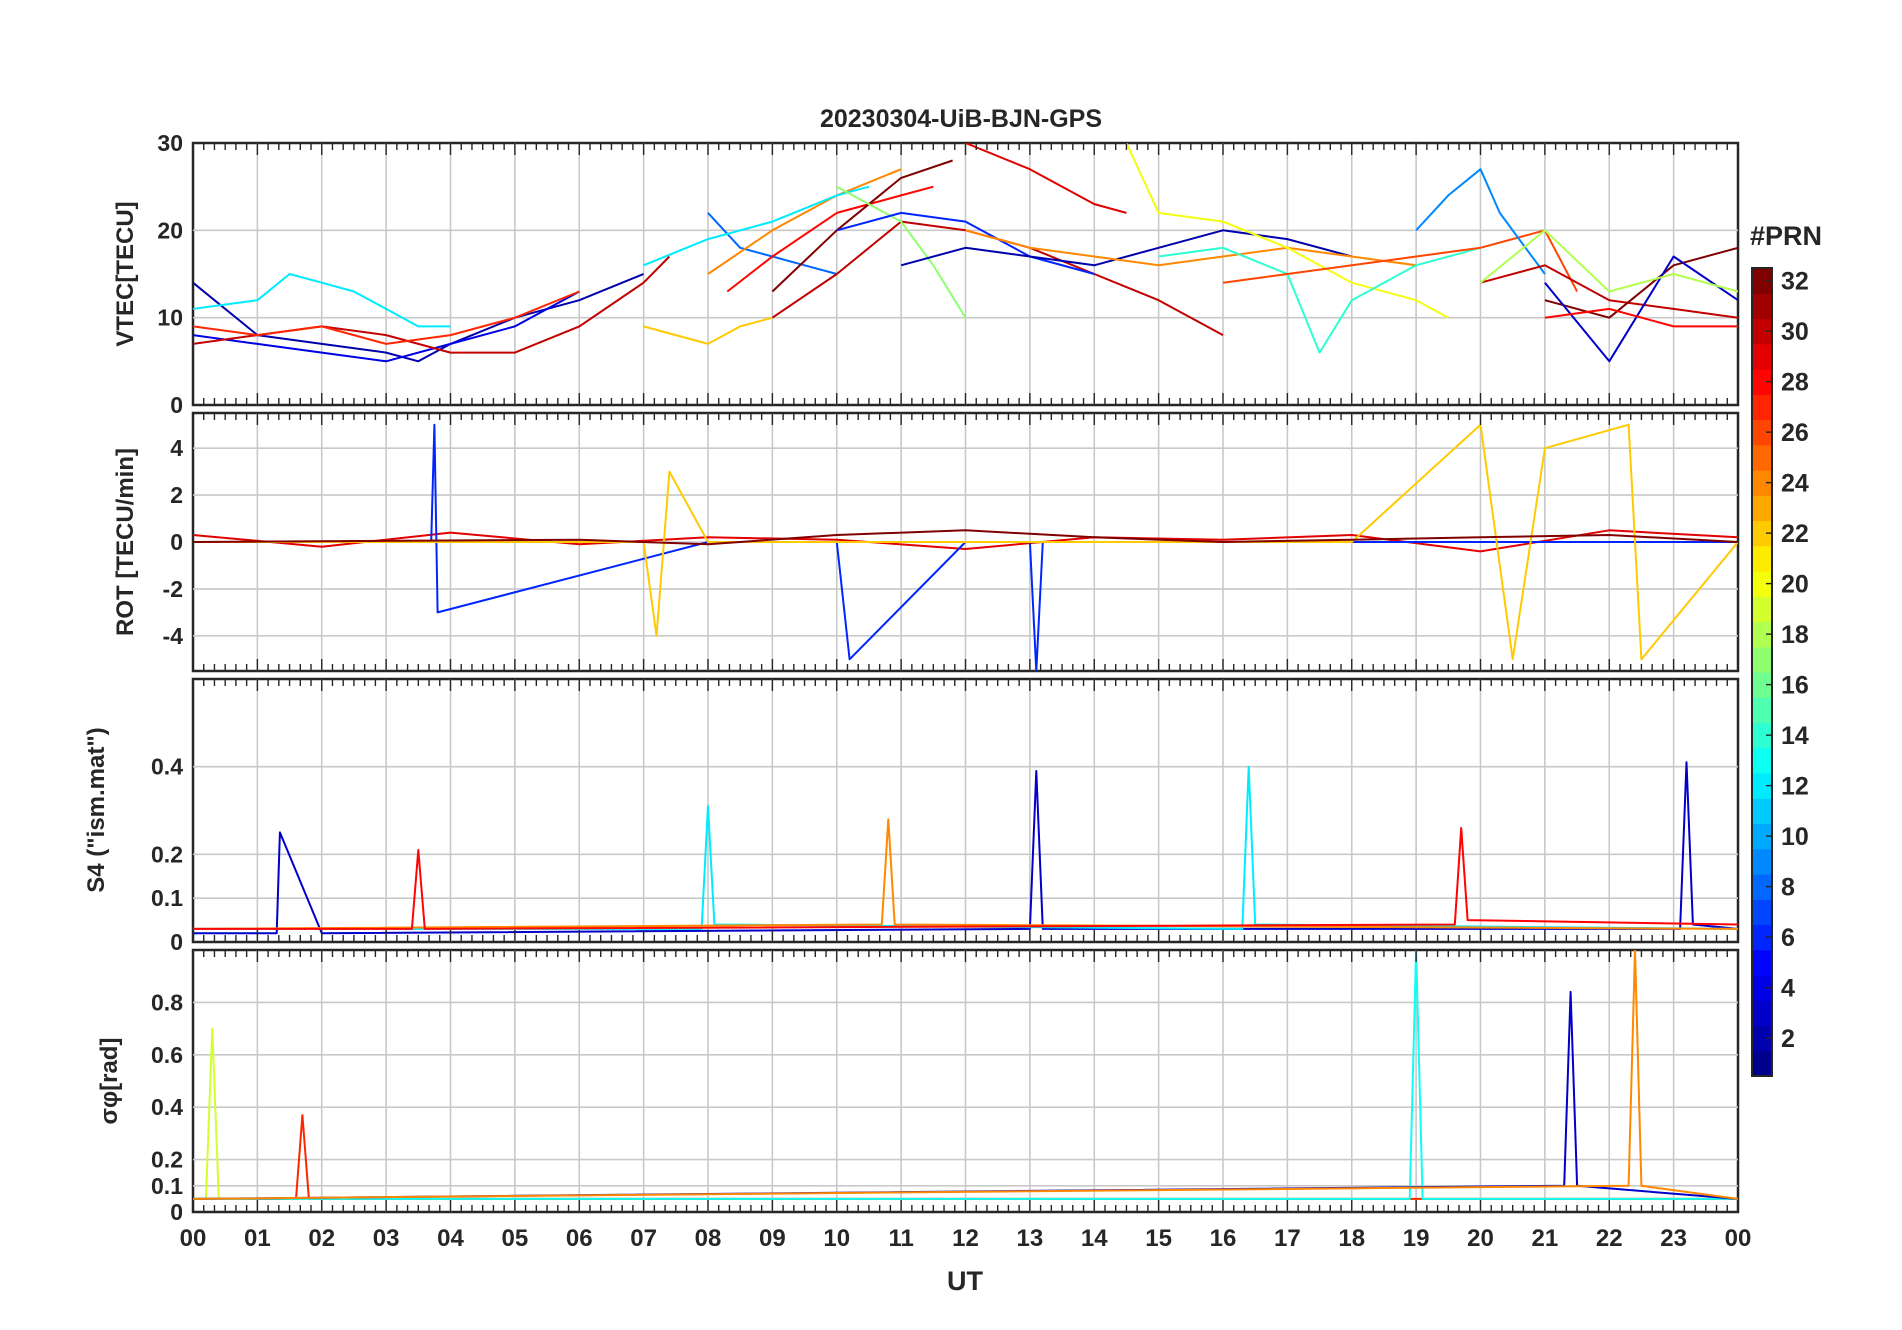 The width and height of the screenshot is (1902, 1330). I want to click on x-tick-label: 01, so click(257, 1238).